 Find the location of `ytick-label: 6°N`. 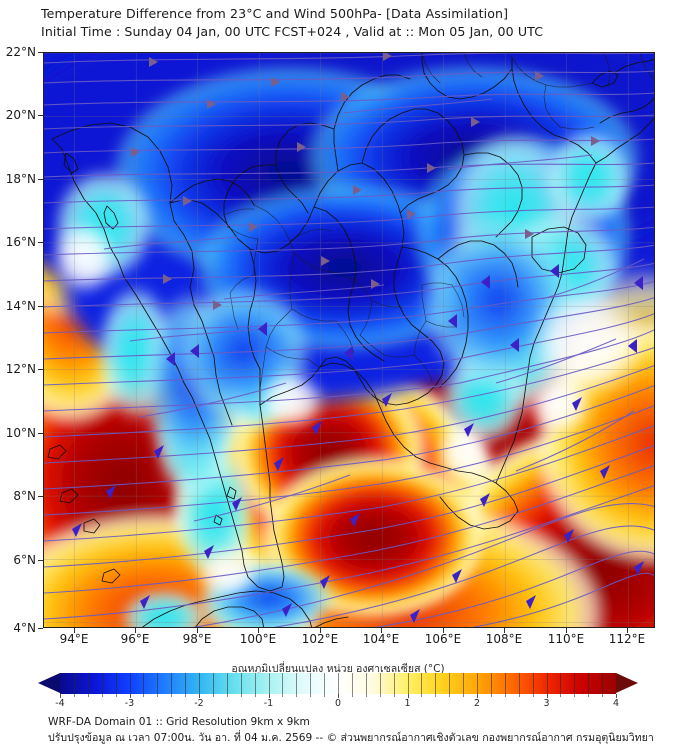

ytick-label: 6°N is located at coordinates (24, 560).